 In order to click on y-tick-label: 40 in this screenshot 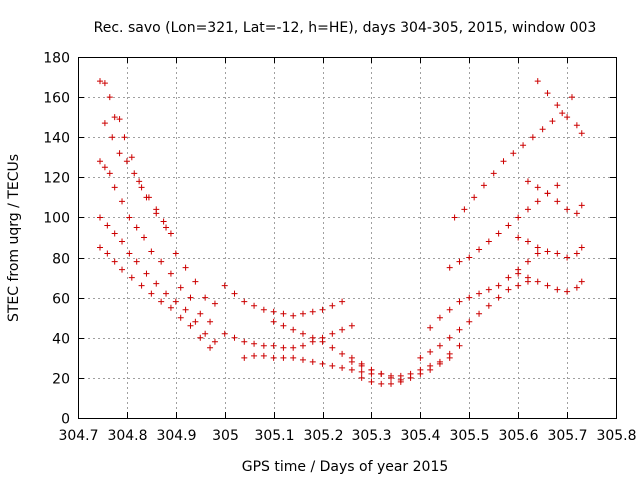, I will do `click(61, 340)`.